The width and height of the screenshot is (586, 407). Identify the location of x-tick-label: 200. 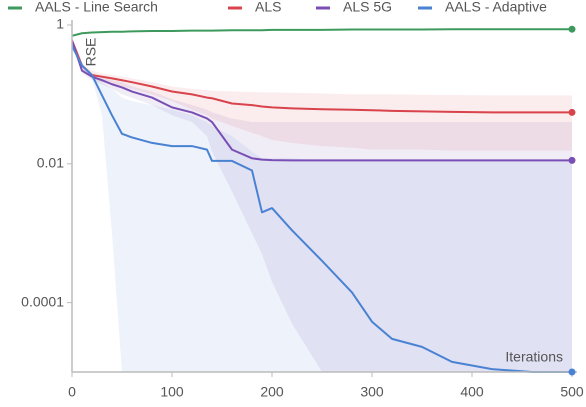
(272, 392).